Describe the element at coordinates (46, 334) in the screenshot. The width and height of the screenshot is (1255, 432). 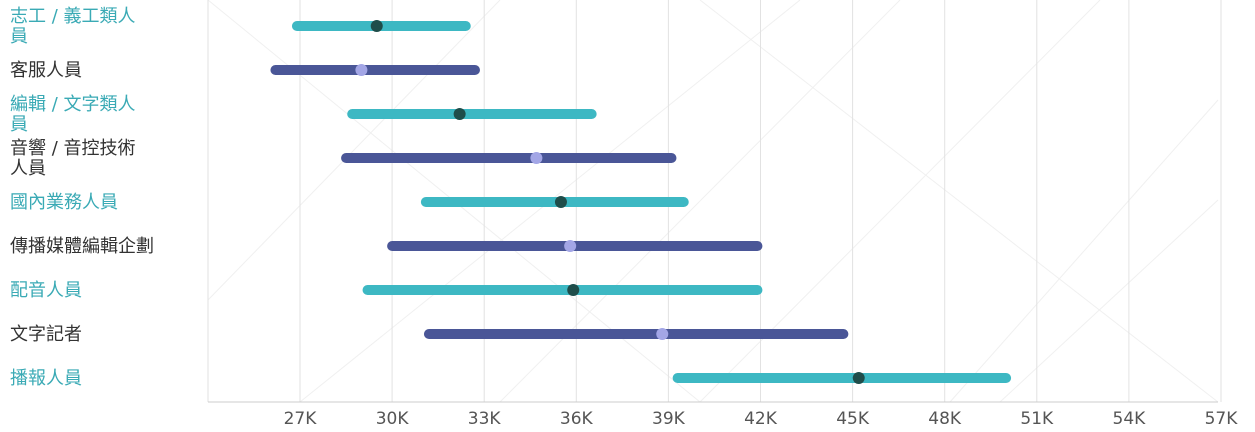
I see `category-label: 文字記者` at that location.